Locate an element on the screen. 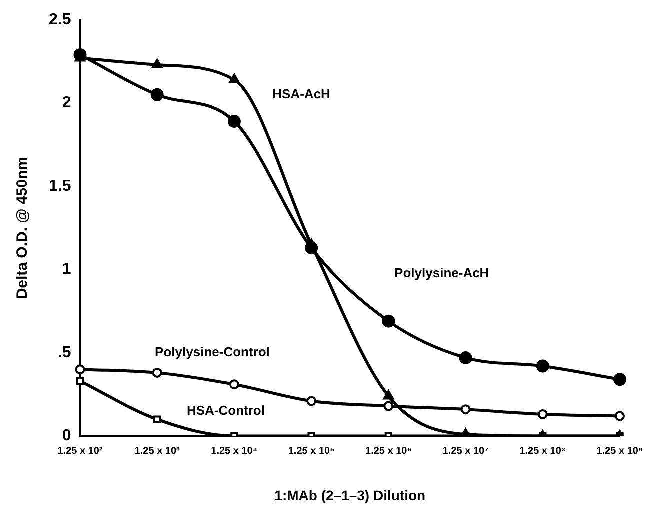  y-tick-label: 1.5 is located at coordinates (60, 186).